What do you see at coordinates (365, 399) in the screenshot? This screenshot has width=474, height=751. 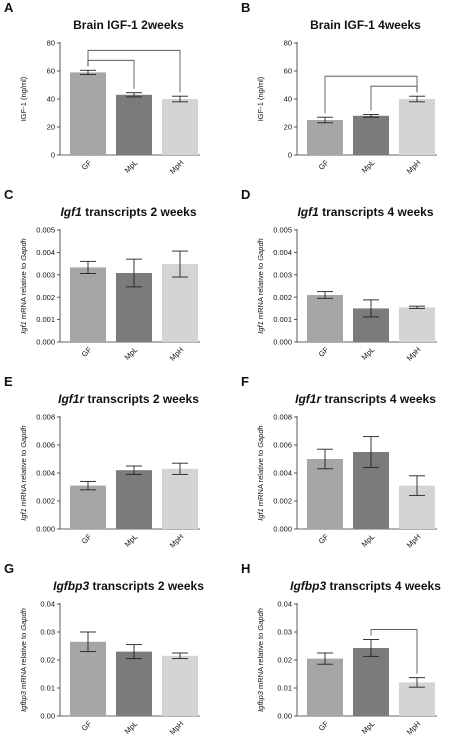 I see `panel-f-title: Igf1r transcripts 4 weeks` at bounding box center [365, 399].